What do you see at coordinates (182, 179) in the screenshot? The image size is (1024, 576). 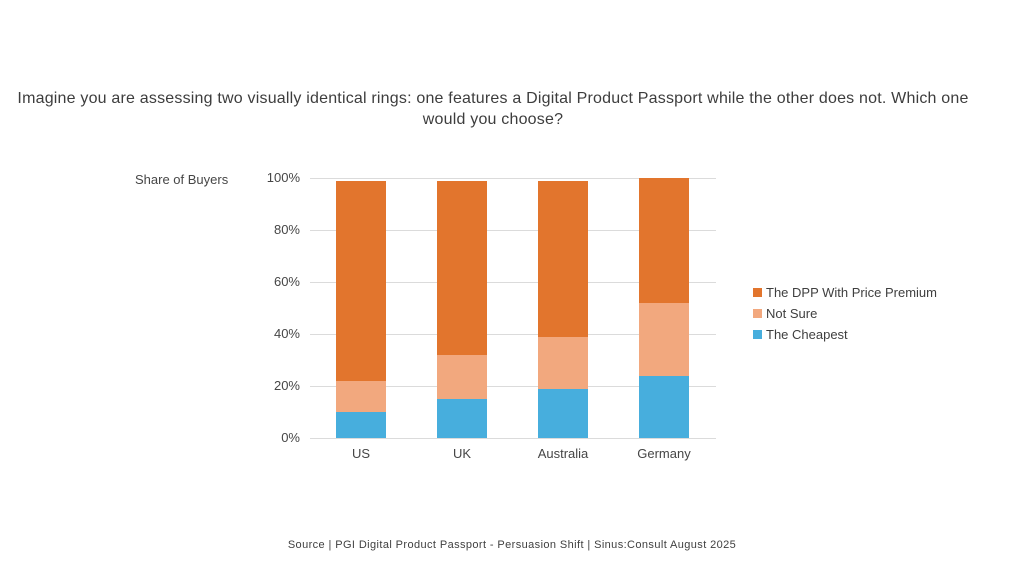 I see `y-axis-title: Share of Buyers` at bounding box center [182, 179].